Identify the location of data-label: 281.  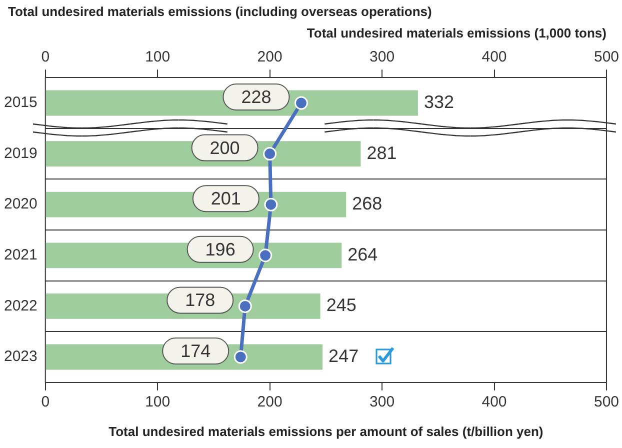
(381, 152).